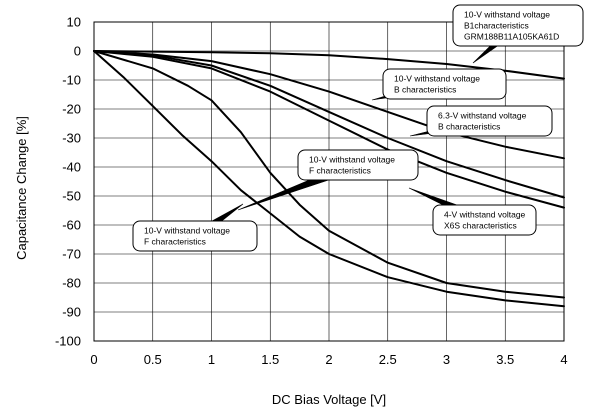 The width and height of the screenshot is (592, 412). What do you see at coordinates (485, 215) in the screenshot?
I see `callout-text: 4-V withstand voltage` at bounding box center [485, 215].